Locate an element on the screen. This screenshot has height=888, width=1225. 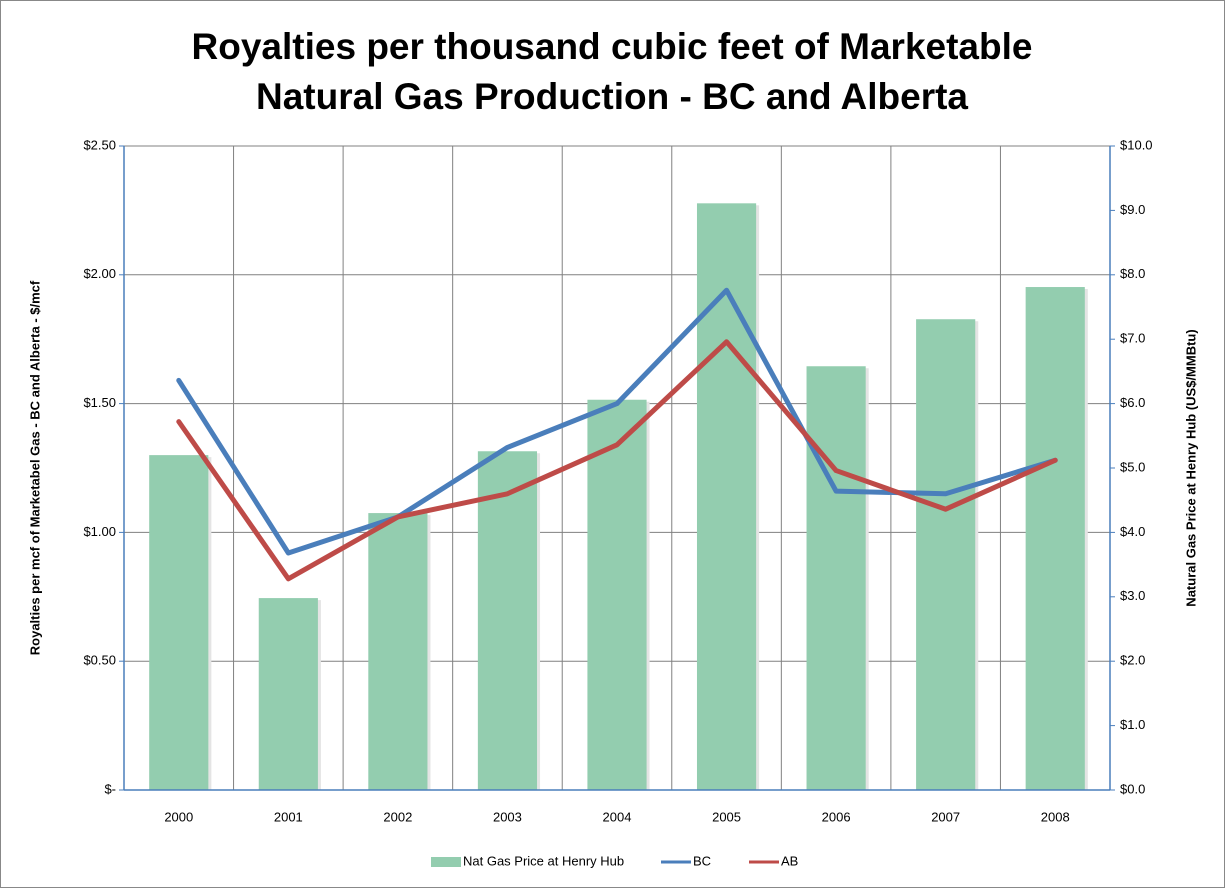
legend-label: Nat Gas Price at Henry Hub is located at coordinates (543, 860).